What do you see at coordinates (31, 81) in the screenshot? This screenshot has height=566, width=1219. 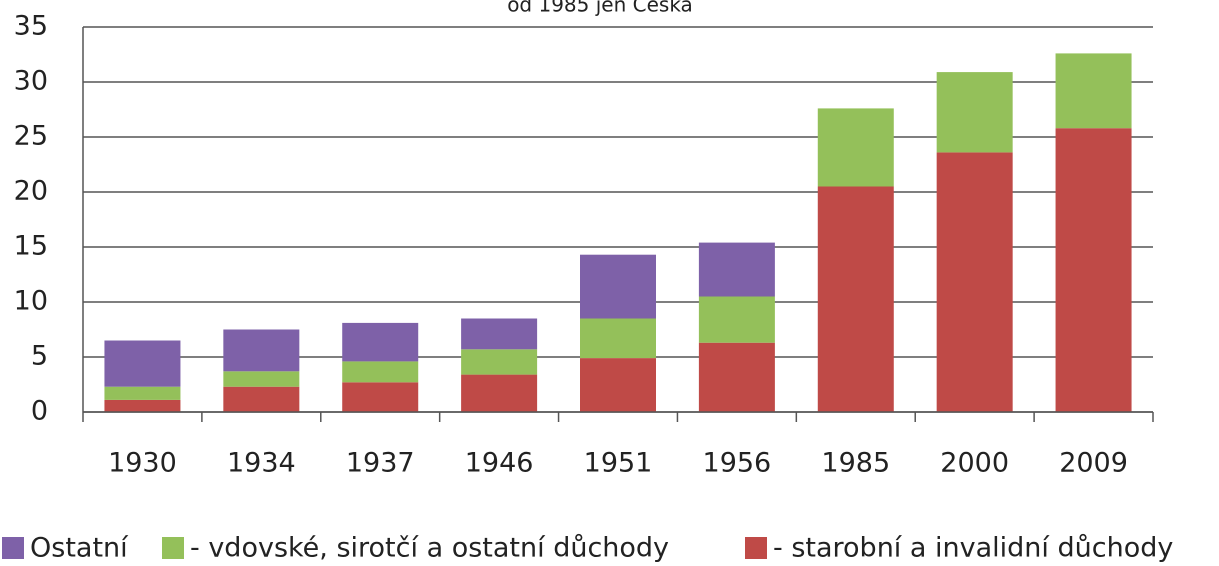 I see `y-tick-label: 30` at bounding box center [31, 81].